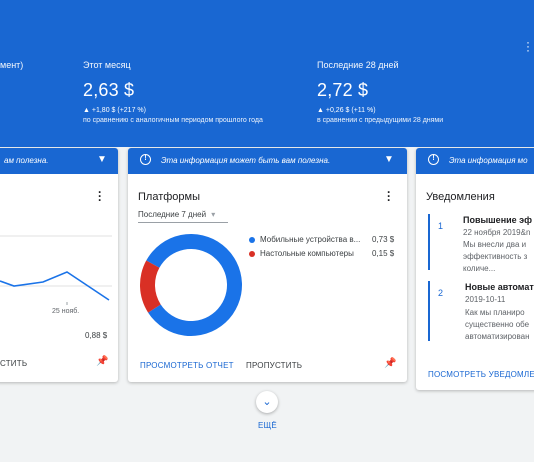 The width and height of the screenshot is (534, 462). I want to click on period-underline, so click(183, 222).